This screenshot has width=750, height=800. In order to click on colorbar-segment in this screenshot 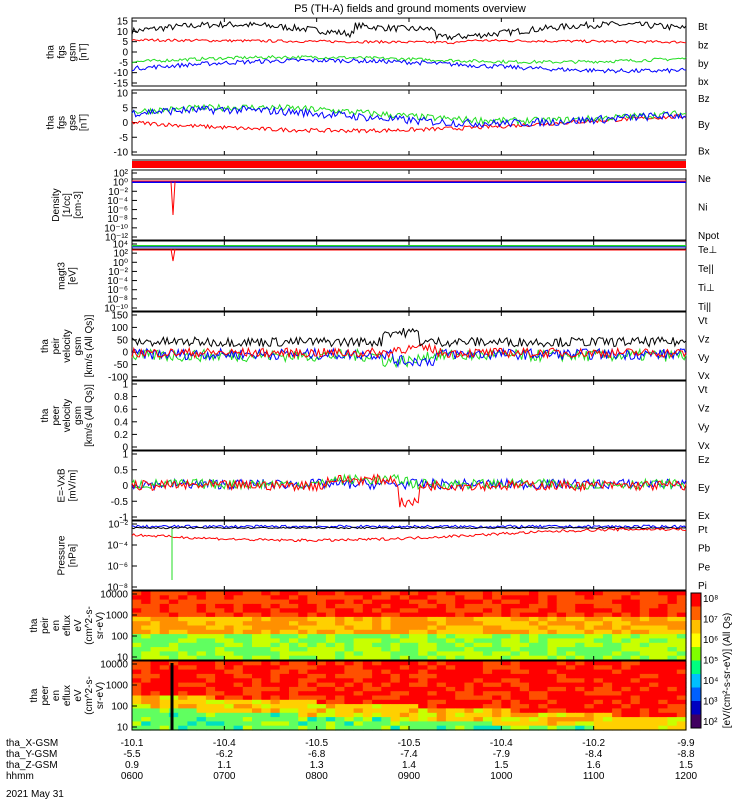, I will do `click(696, 667)`.